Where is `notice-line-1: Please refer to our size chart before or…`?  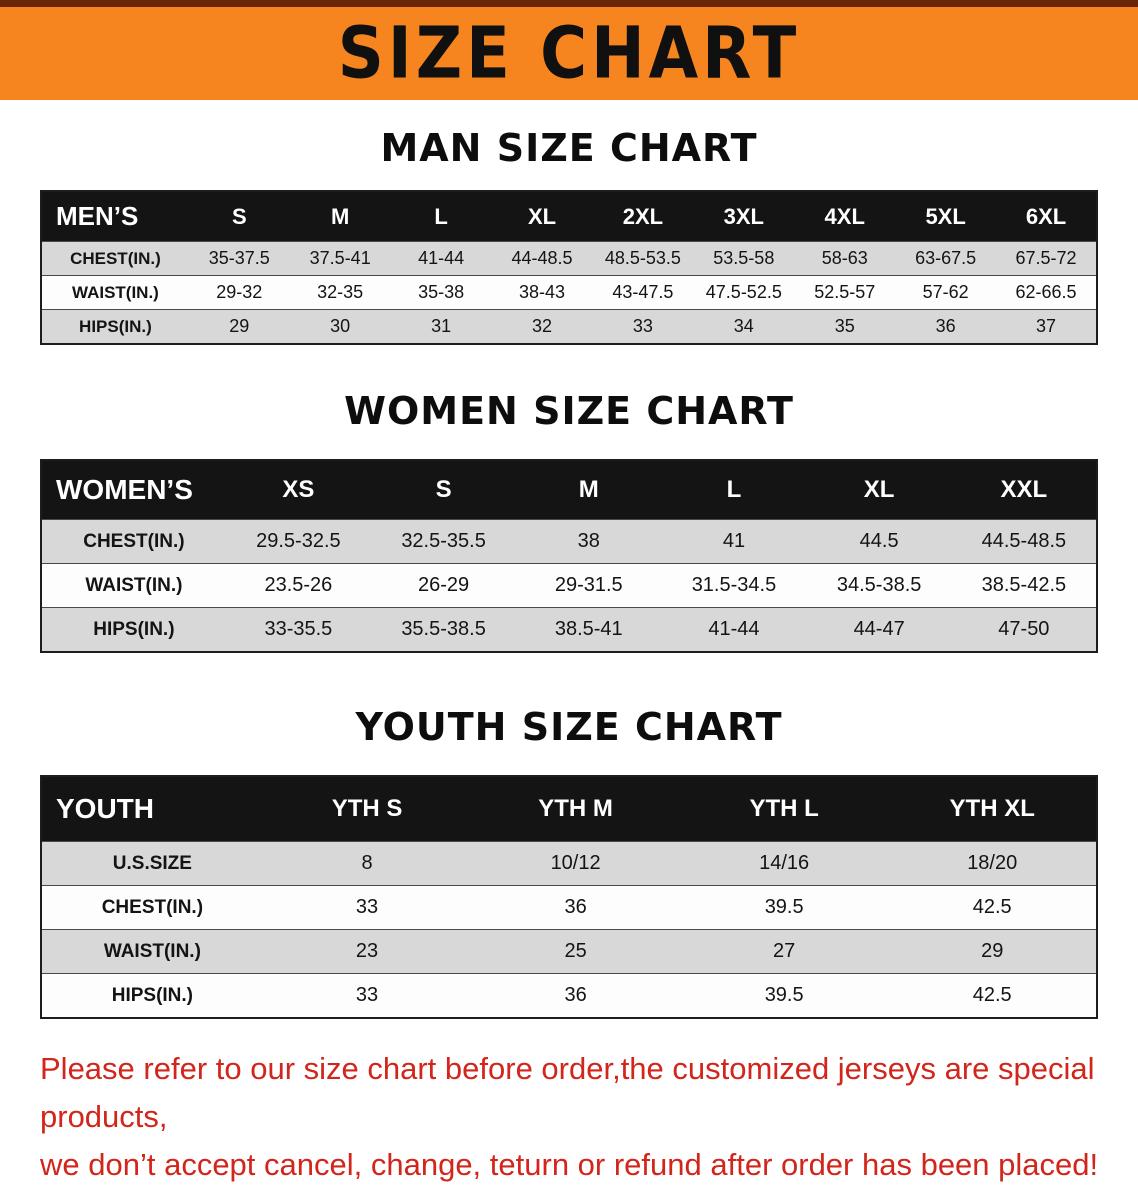 notice-line-1: Please refer to our size chart before or… is located at coordinates (567, 1093).